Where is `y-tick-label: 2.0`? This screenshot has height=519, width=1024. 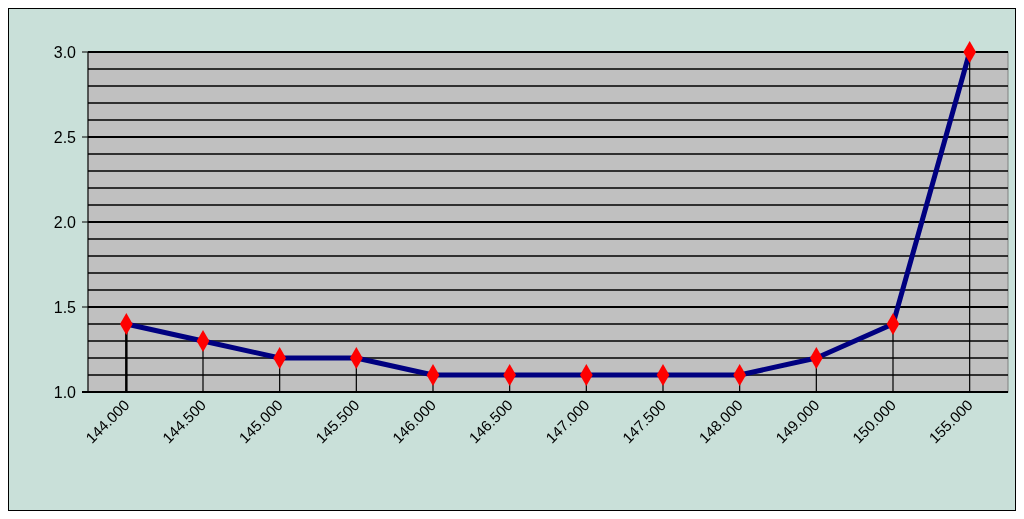
y-tick-label: 2.0 is located at coordinates (65, 222).